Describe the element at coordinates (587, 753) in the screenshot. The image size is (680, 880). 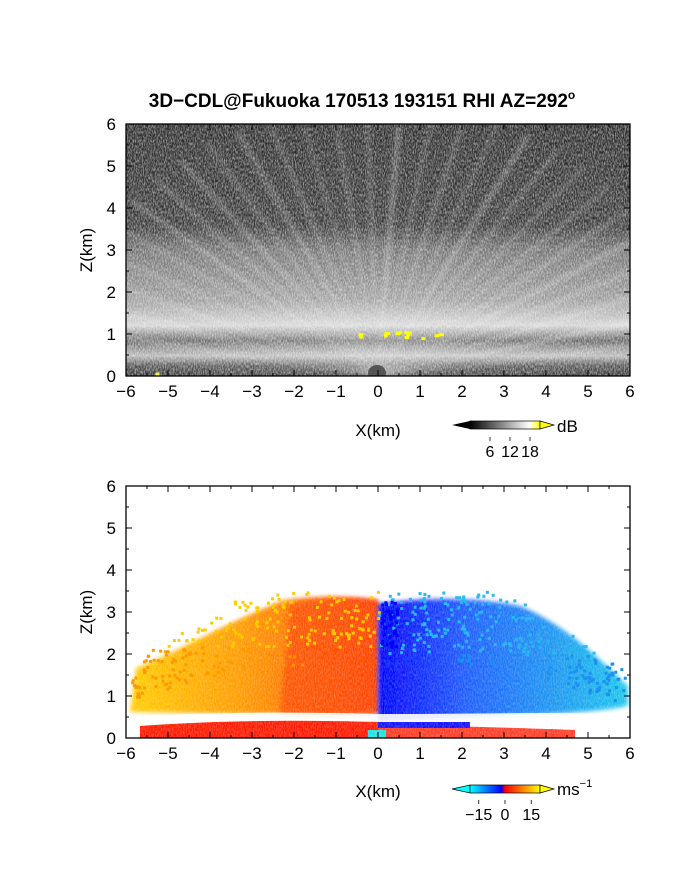
I see `velocity-xtick-label: 5` at that location.